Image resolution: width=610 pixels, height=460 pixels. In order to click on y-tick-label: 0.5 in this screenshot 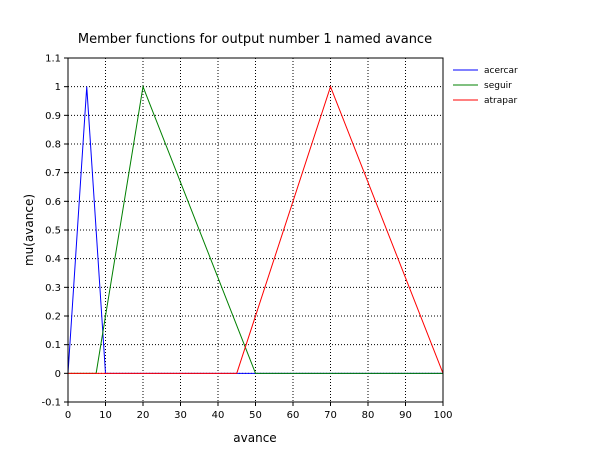, I will do `click(53, 231)`.